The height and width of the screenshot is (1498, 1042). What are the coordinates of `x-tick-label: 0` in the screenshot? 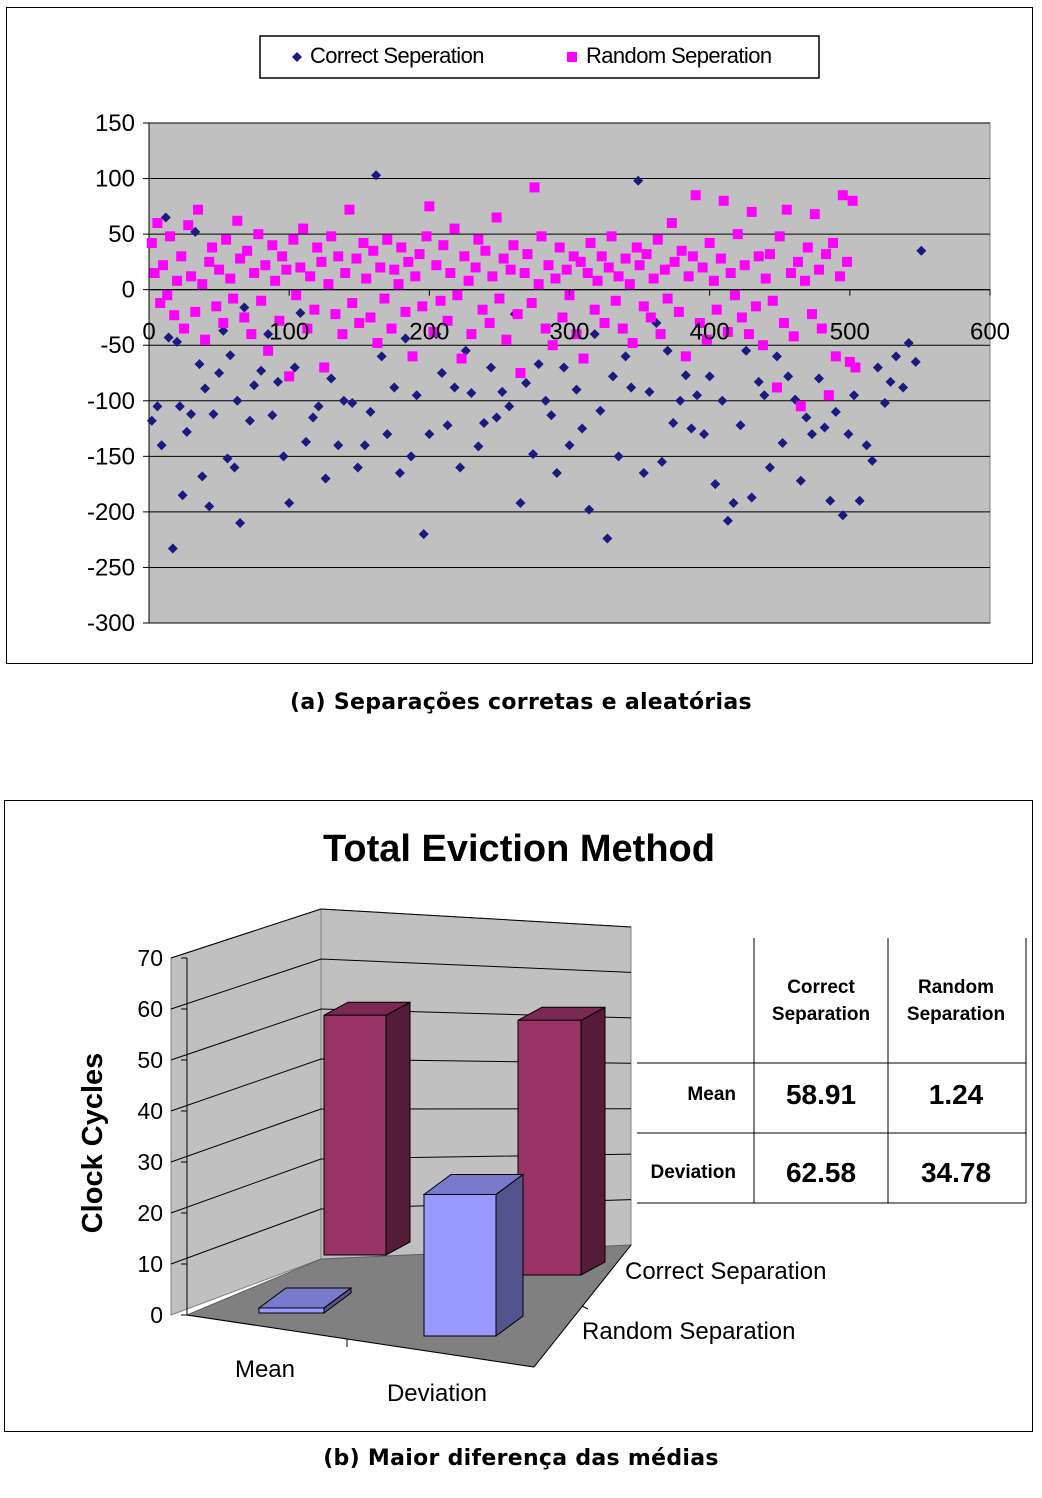 It's located at (148, 332).